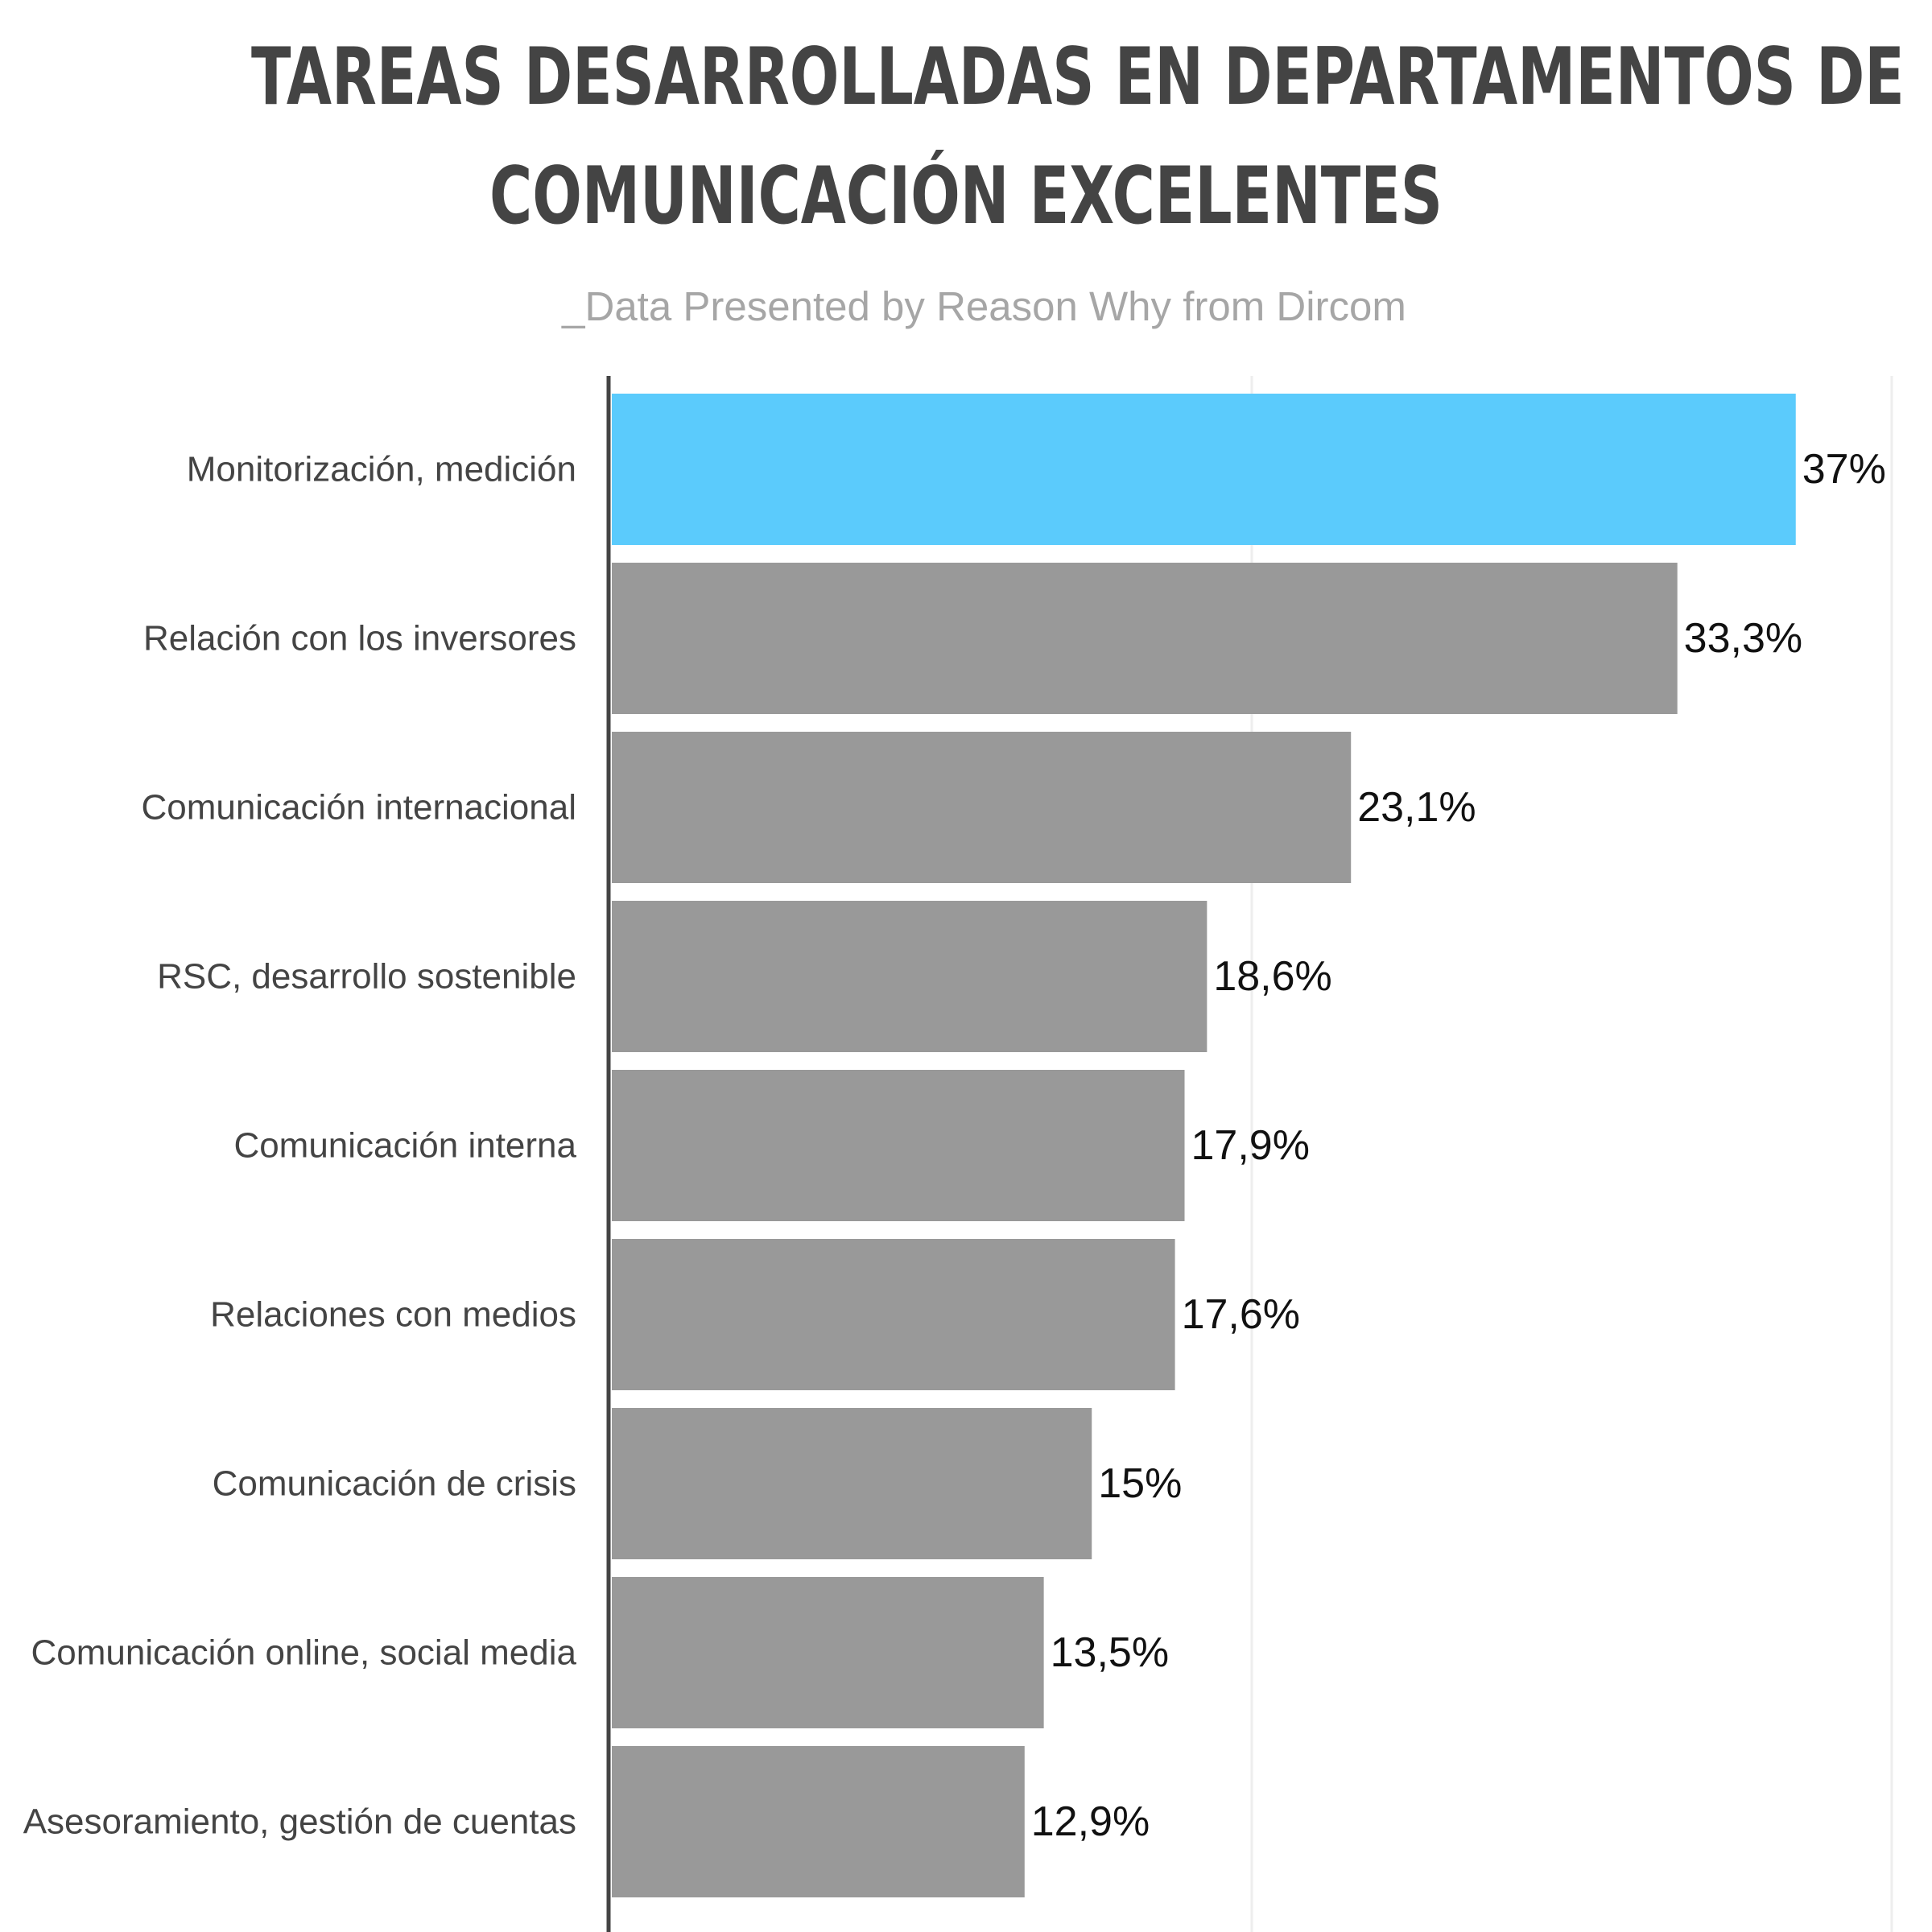 The height and width of the screenshot is (1932, 1932). What do you see at coordinates (366, 977) in the screenshot?
I see `category-label: RSC, desarrollo sostenible` at bounding box center [366, 977].